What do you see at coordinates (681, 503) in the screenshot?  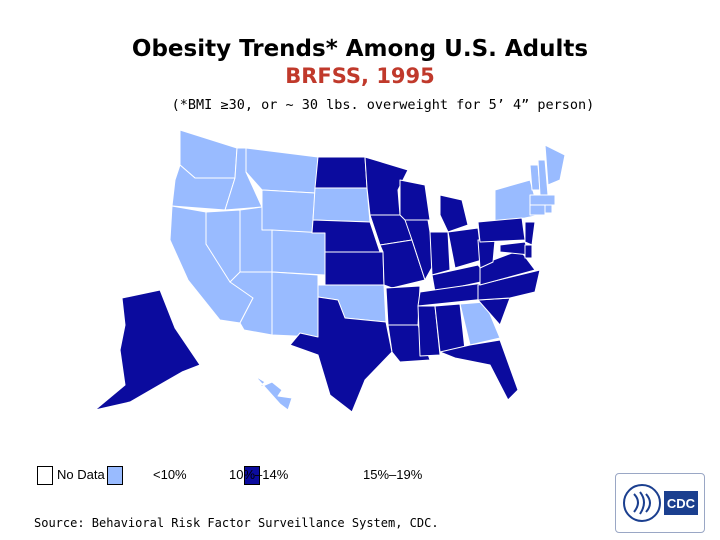 I see `cdc-logo-text: CDC` at bounding box center [681, 503].